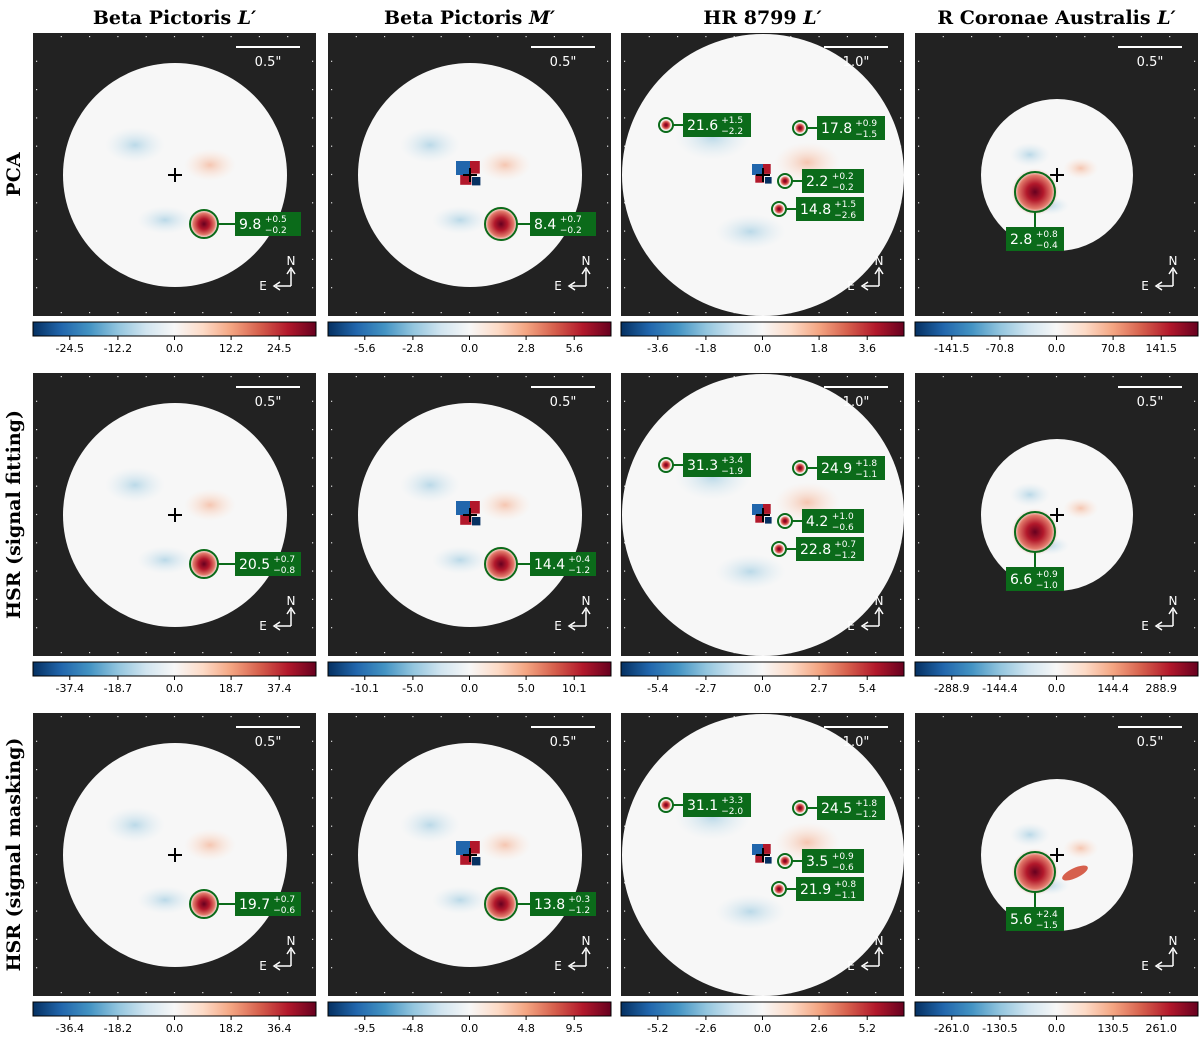 Image resolution: width=1200 pixels, height=1040 pixels. I want to click on annotation-upper-error: +0.3, so click(579, 900).